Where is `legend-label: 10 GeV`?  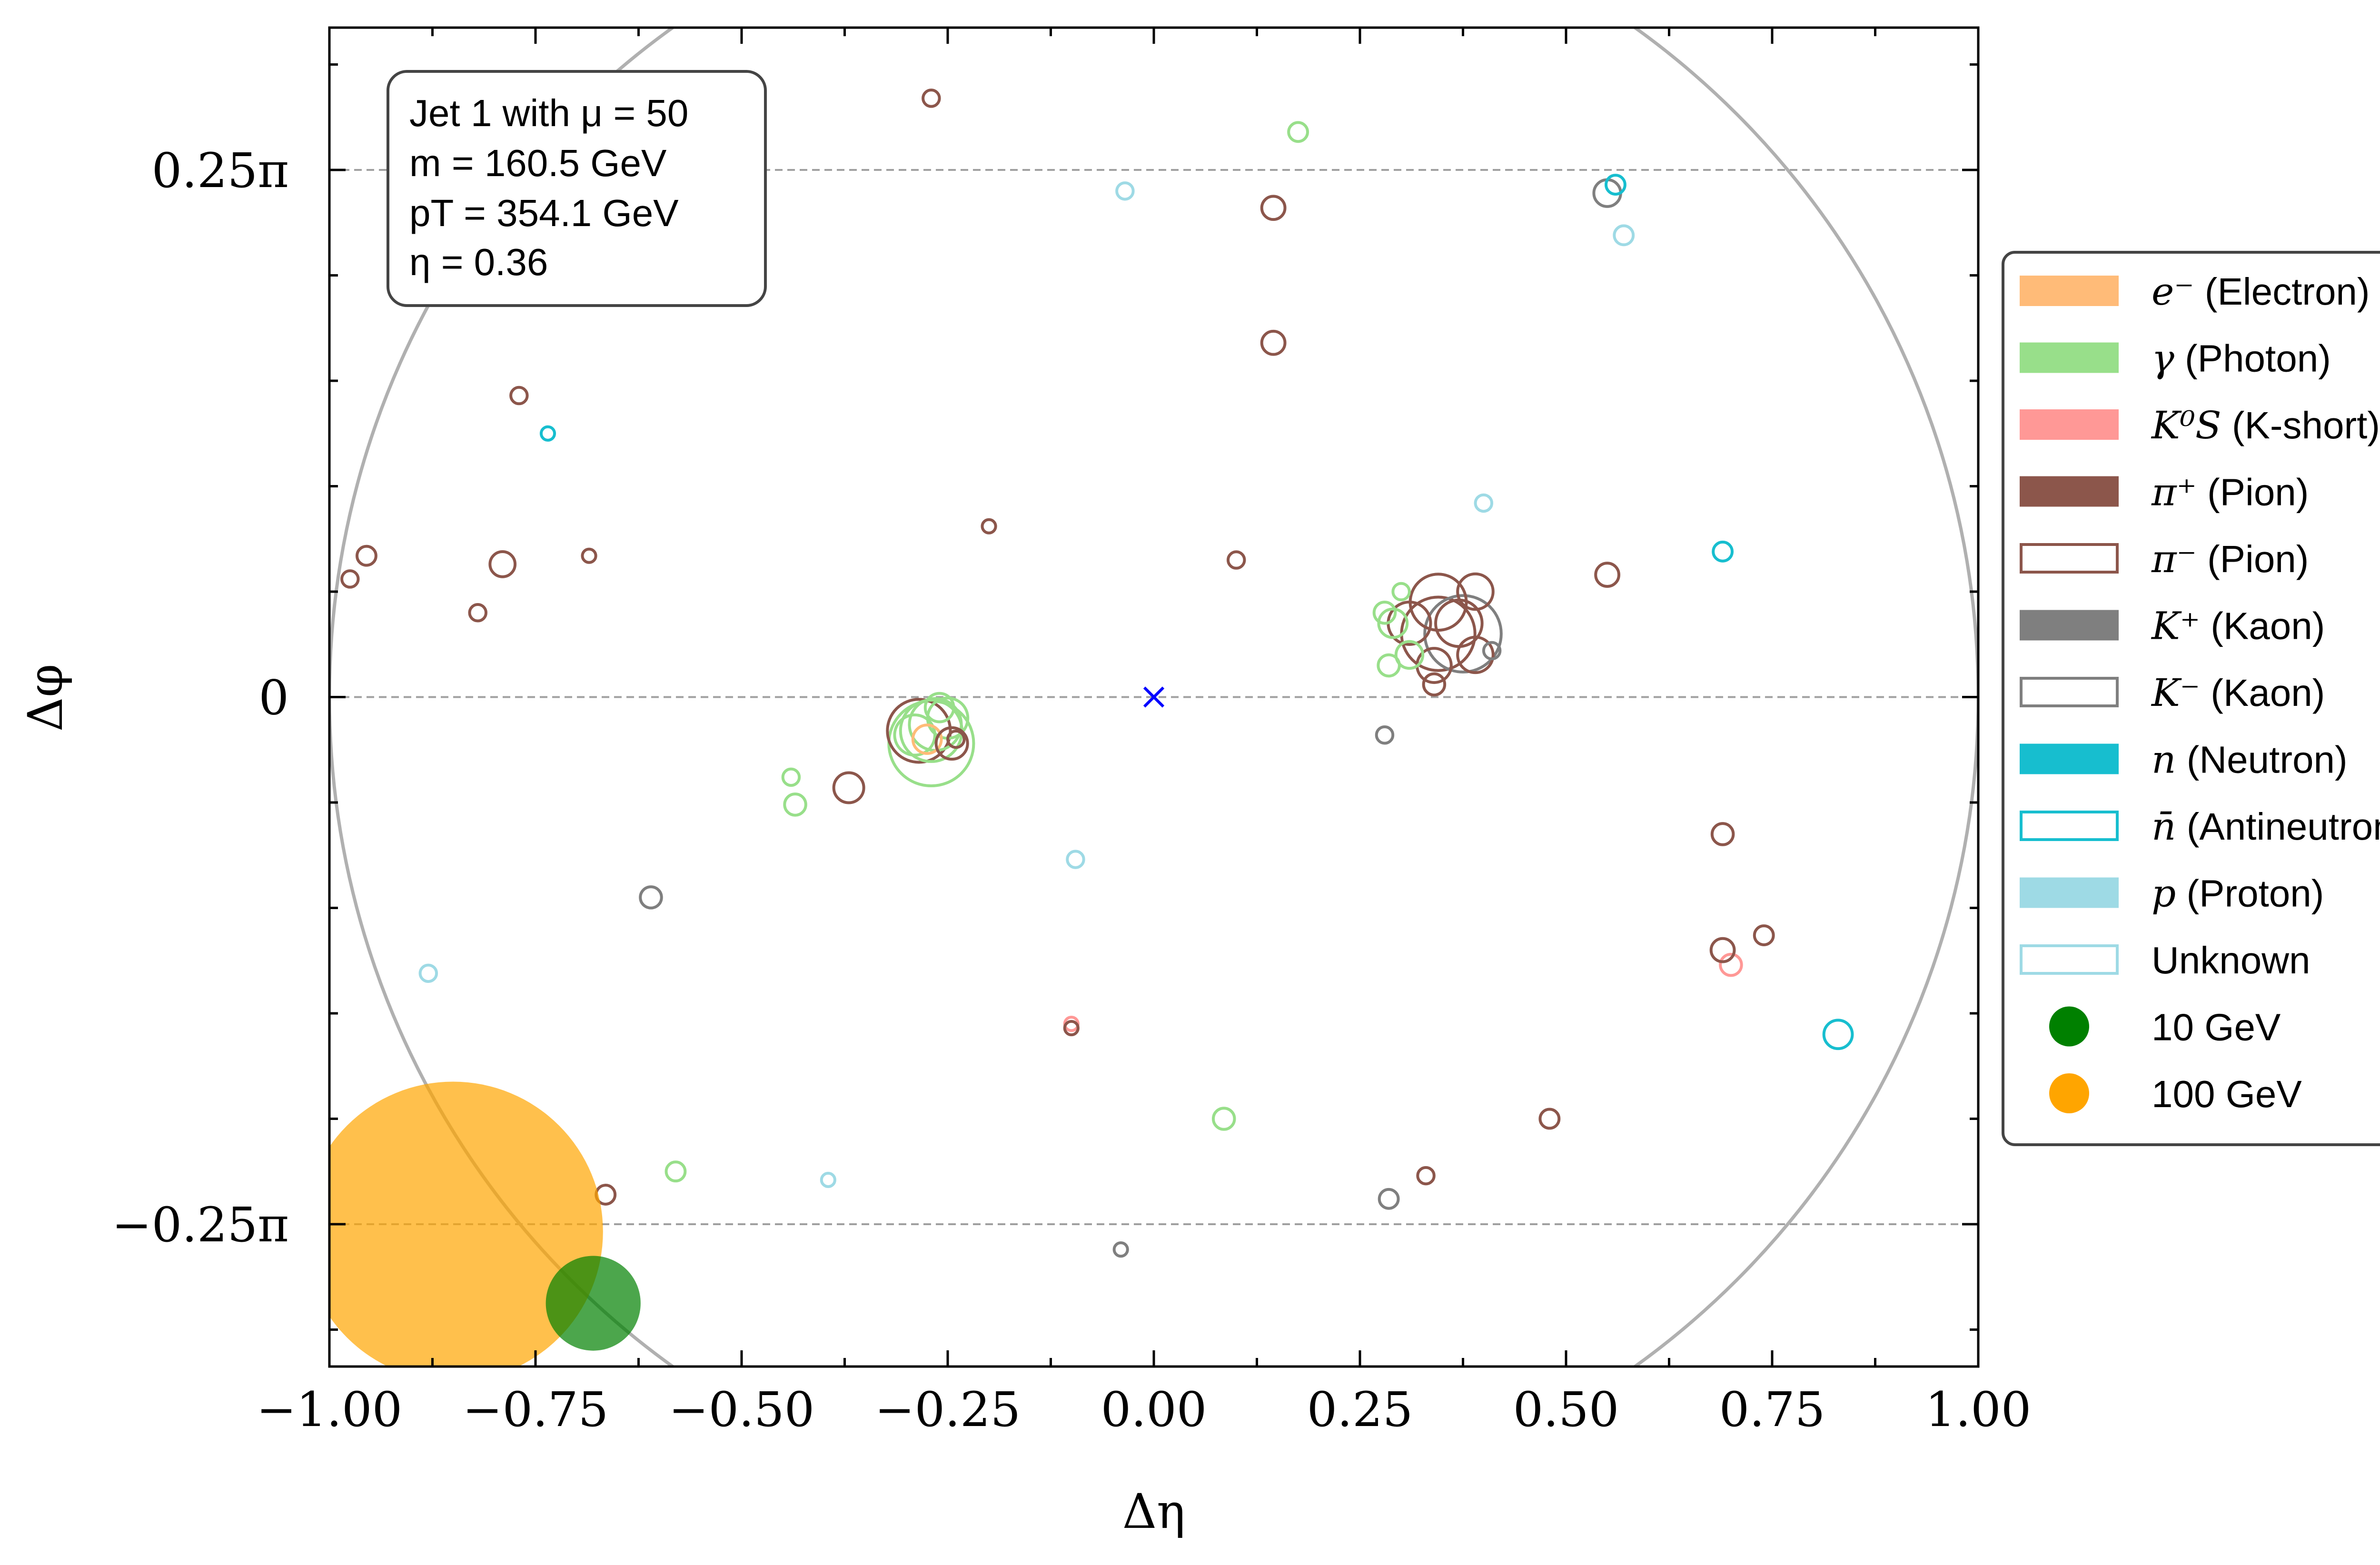
legend-label: 10 GeV is located at coordinates (2216, 1027).